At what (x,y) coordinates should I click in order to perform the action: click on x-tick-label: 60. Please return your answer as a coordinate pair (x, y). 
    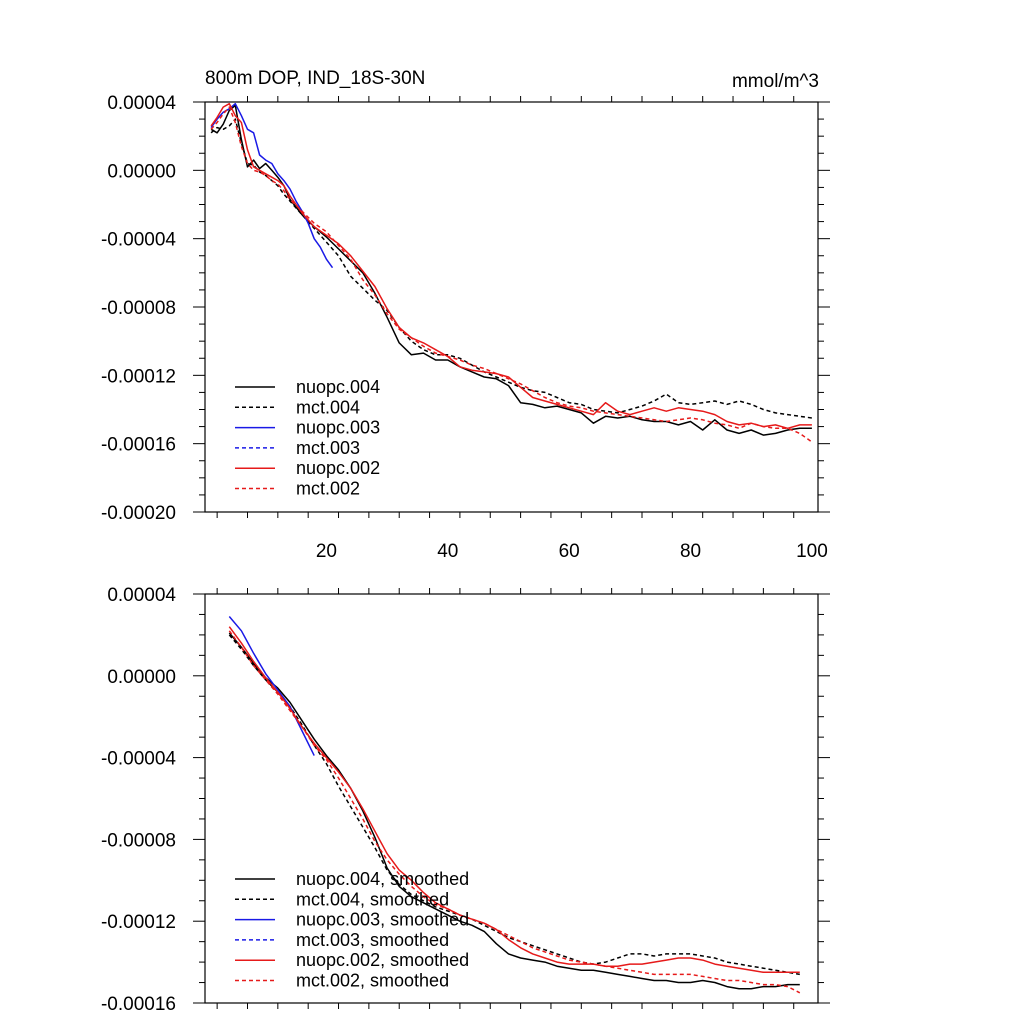
    Looking at the image, I should click on (569, 551).